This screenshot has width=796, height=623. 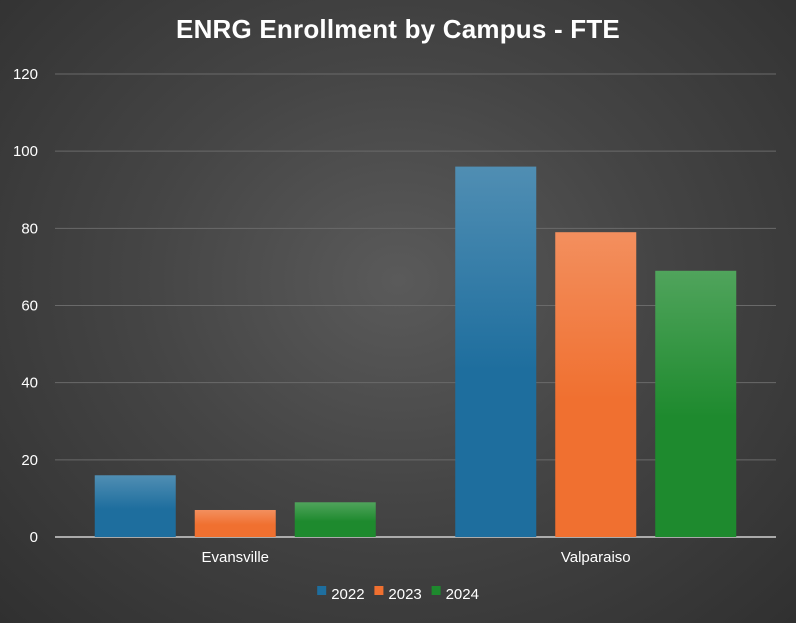 I want to click on bar-valparaiso-2024, so click(x=696, y=403).